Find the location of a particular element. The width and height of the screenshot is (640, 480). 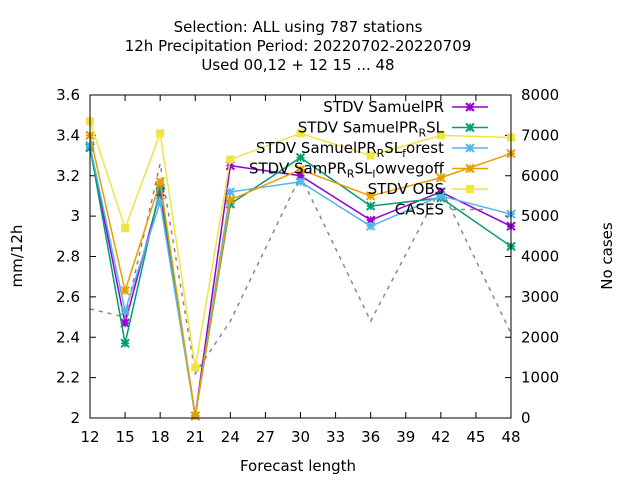

legend-label: STDV SamuelPR is located at coordinates (383, 107).